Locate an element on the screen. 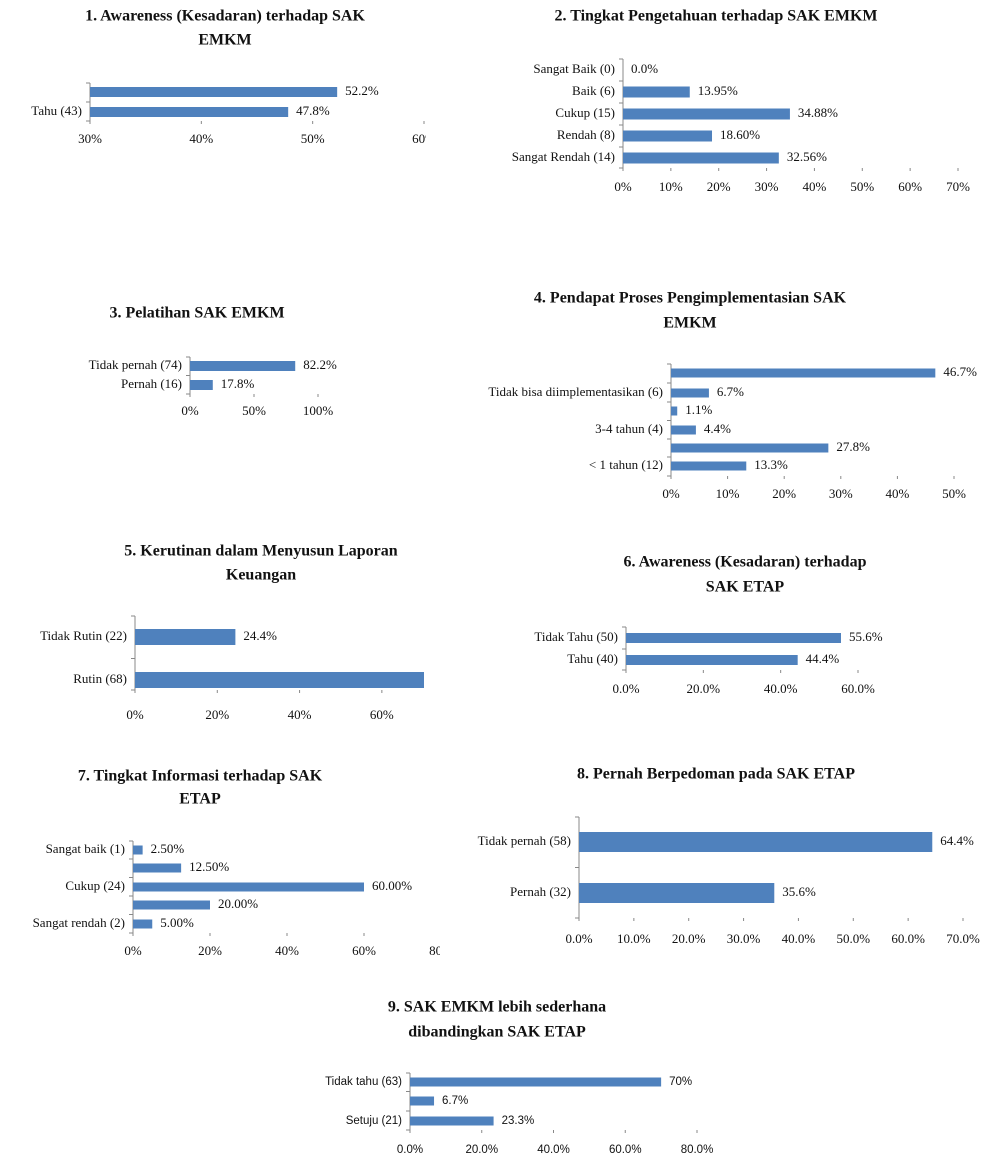 The height and width of the screenshot is (1159, 995). value-label: 24.4% is located at coordinates (260, 635).